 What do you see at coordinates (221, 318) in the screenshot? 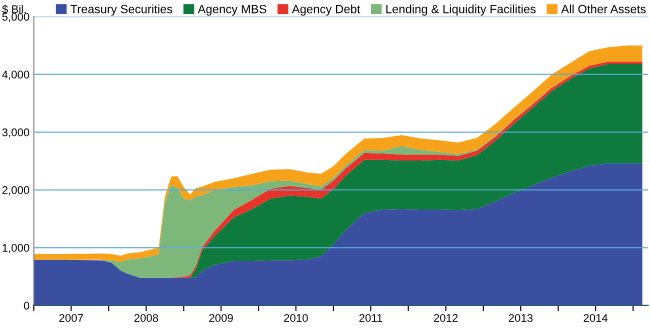
I see `x-tick-label: 2009` at bounding box center [221, 318].